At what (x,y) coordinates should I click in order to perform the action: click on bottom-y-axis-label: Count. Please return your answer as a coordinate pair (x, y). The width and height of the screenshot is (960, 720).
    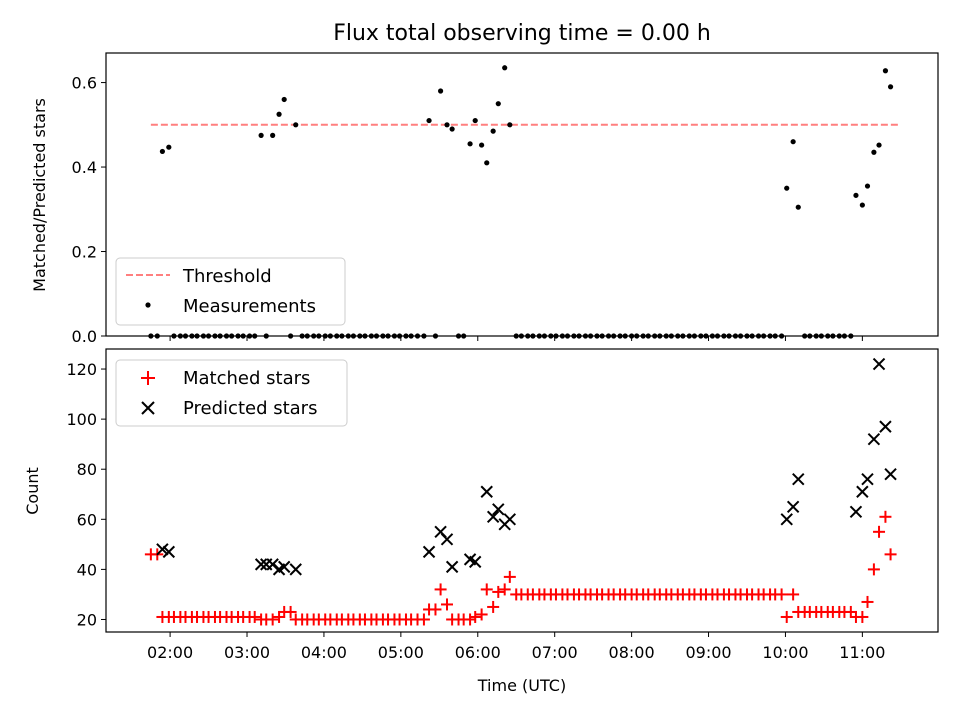
    Looking at the image, I should click on (32, 491).